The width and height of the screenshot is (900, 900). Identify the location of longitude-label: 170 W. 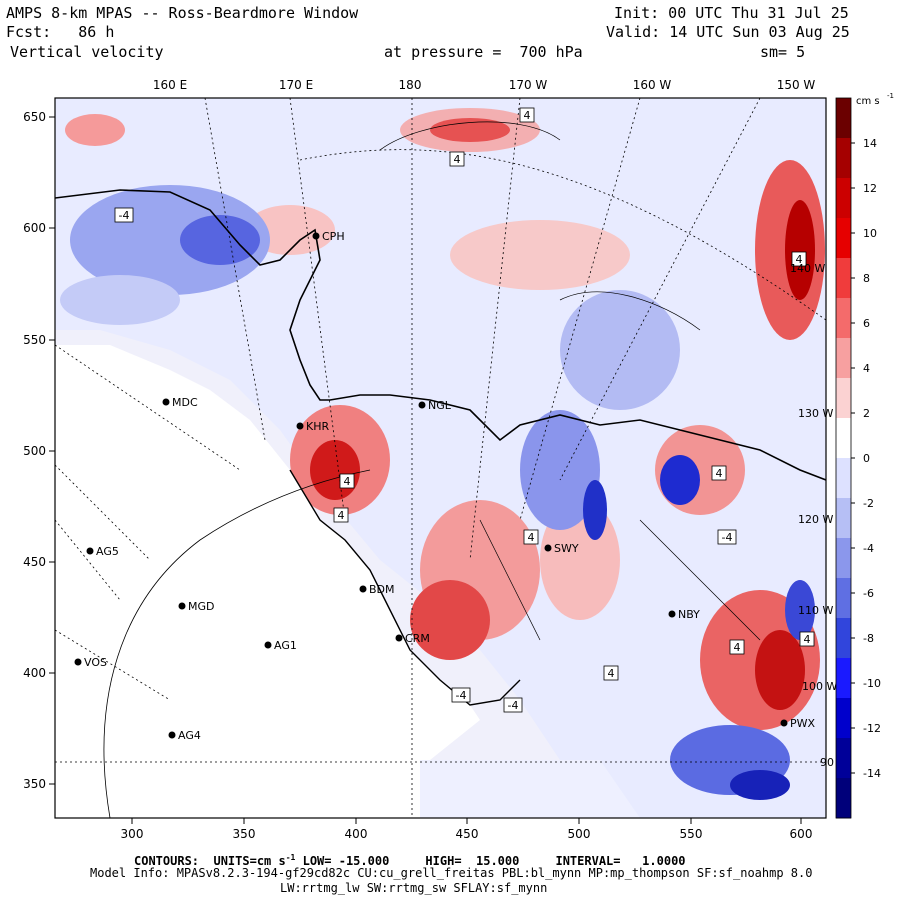
(528, 85).